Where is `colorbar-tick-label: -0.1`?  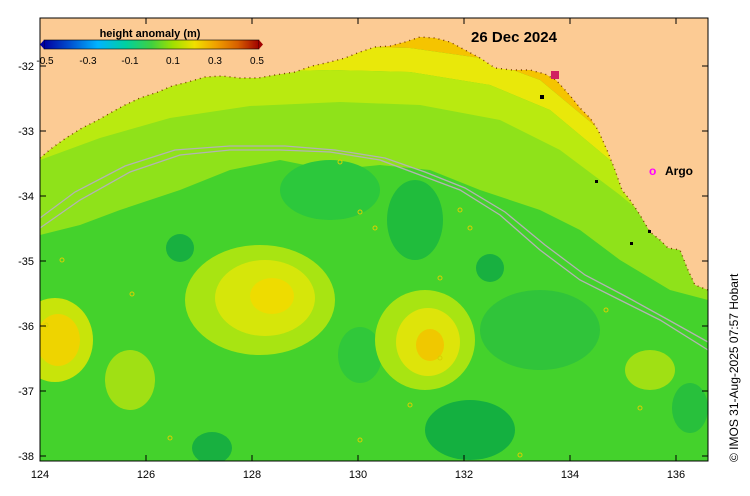
colorbar-tick-label: -0.1 is located at coordinates (130, 61).